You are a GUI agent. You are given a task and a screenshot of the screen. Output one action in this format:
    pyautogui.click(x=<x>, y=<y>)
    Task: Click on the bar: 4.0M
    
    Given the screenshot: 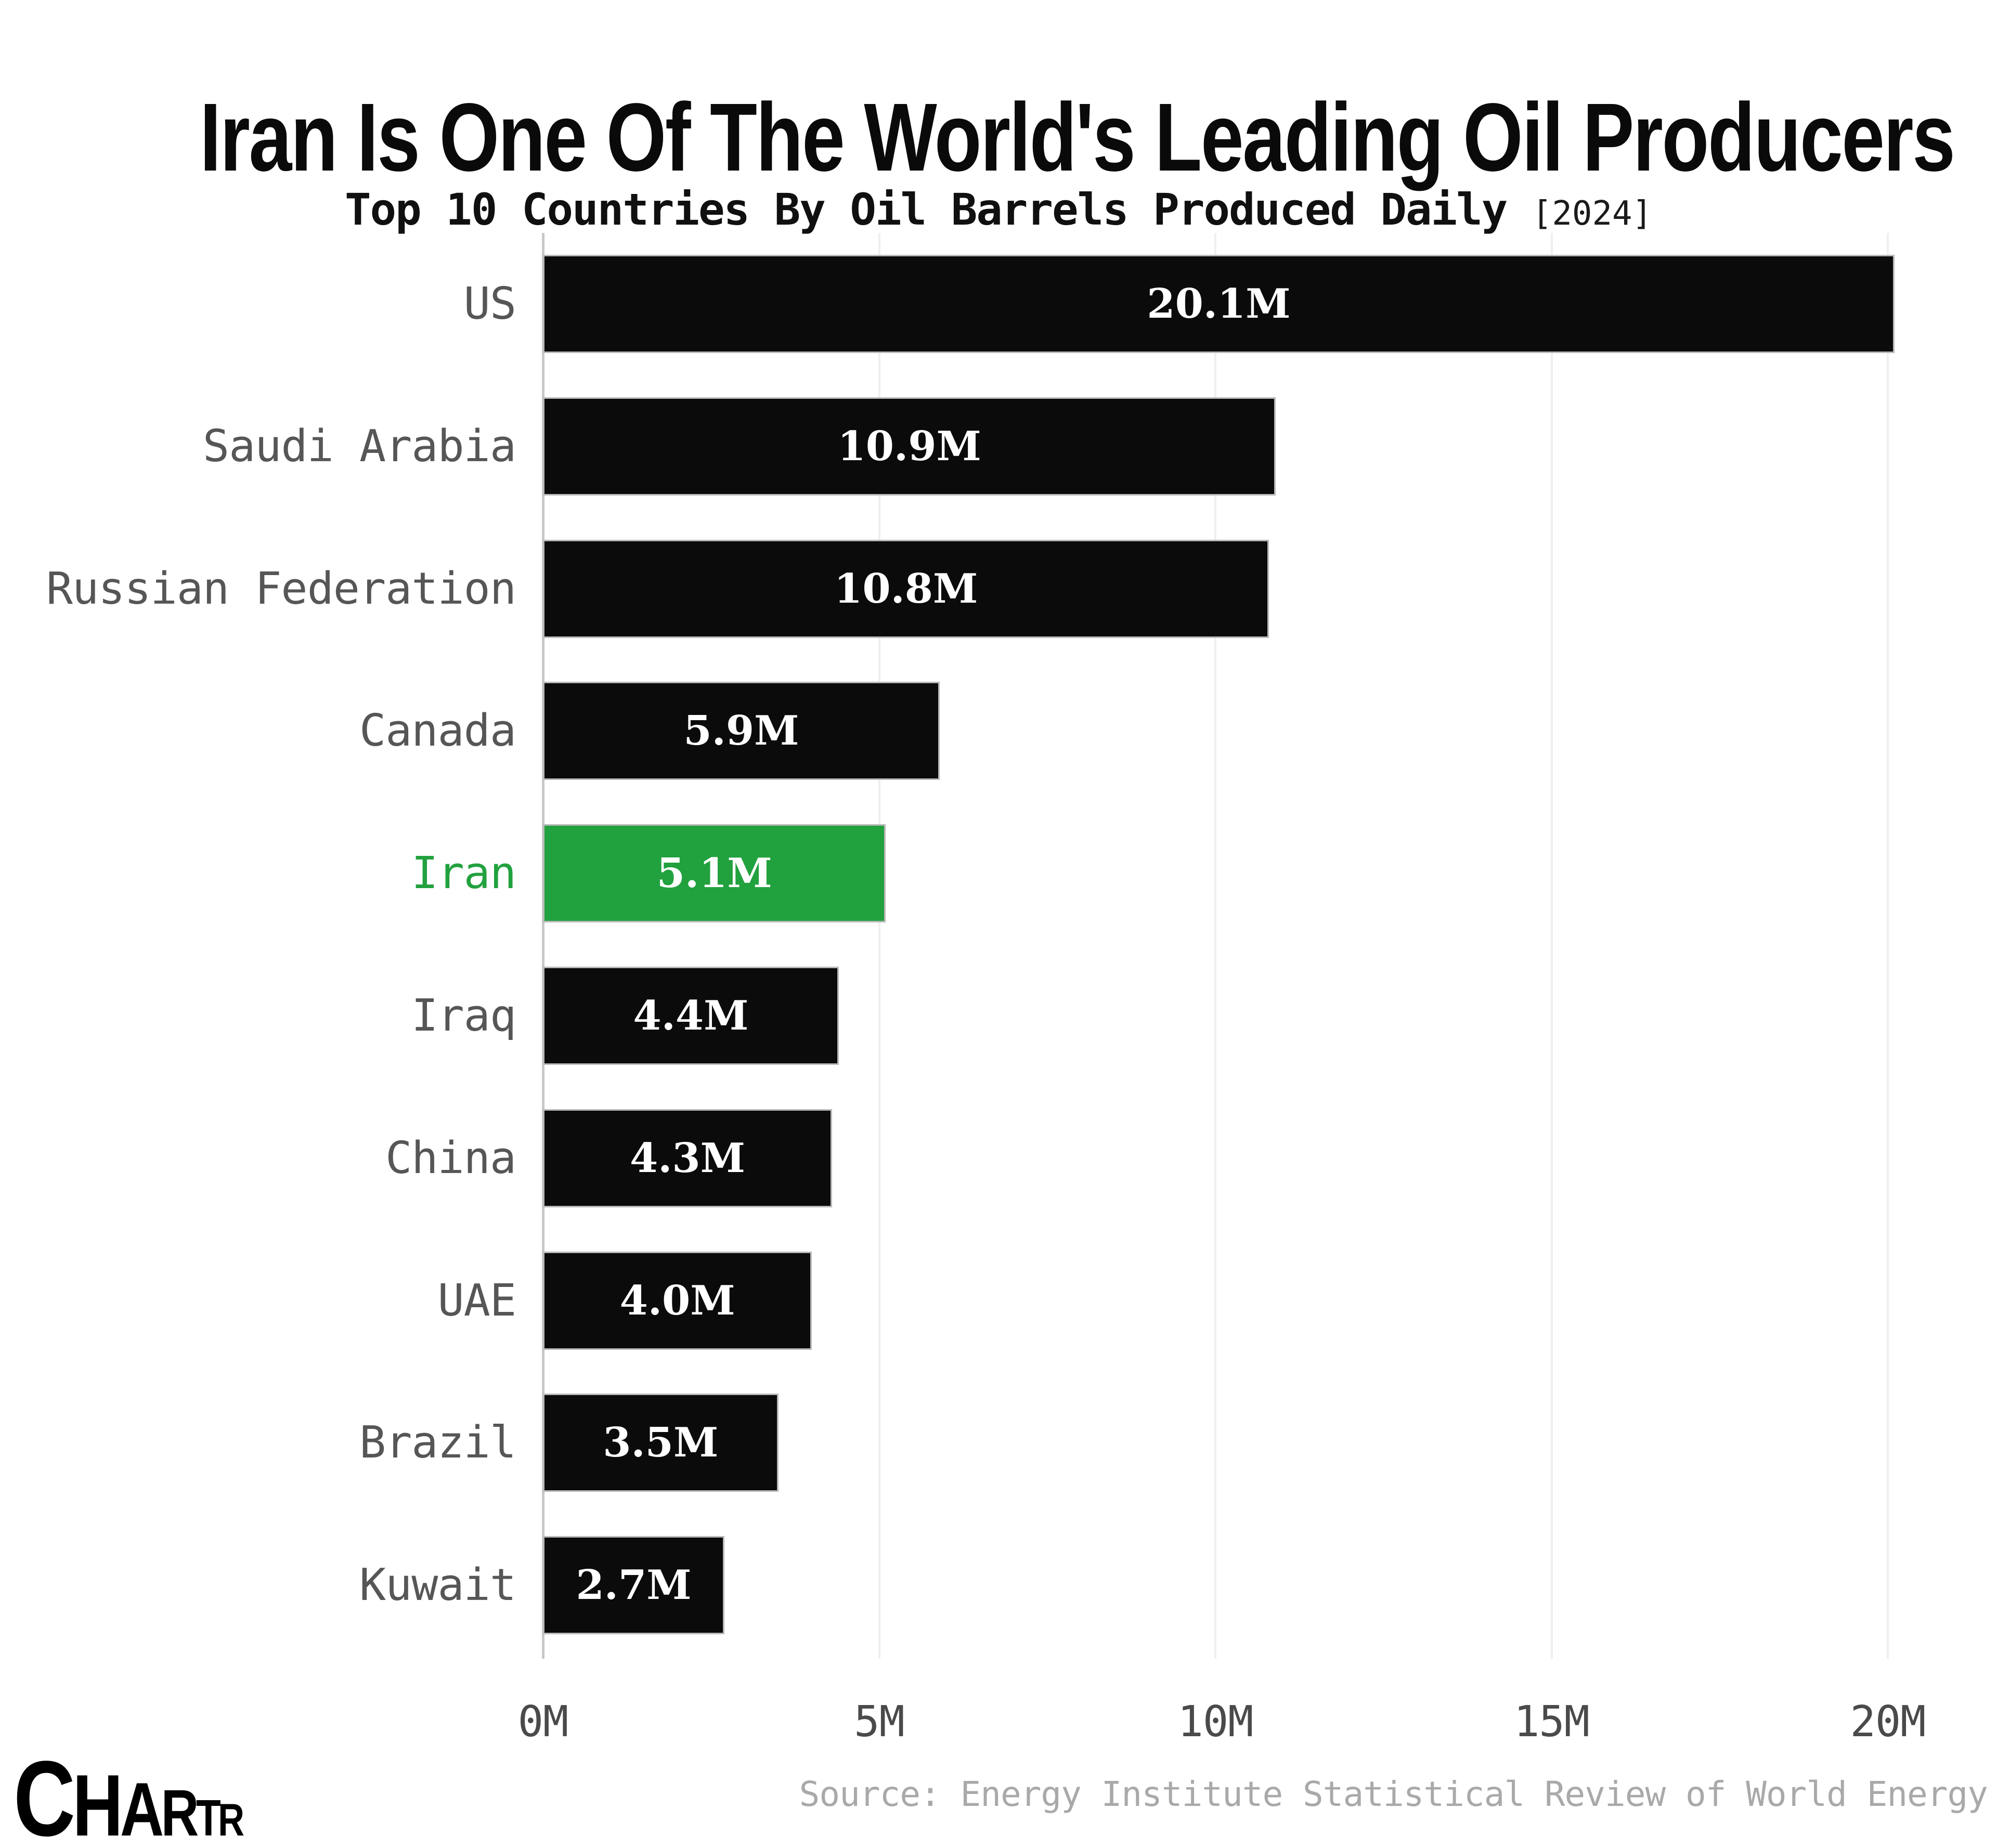 What is the action you would take?
    pyautogui.click(x=677, y=1300)
    